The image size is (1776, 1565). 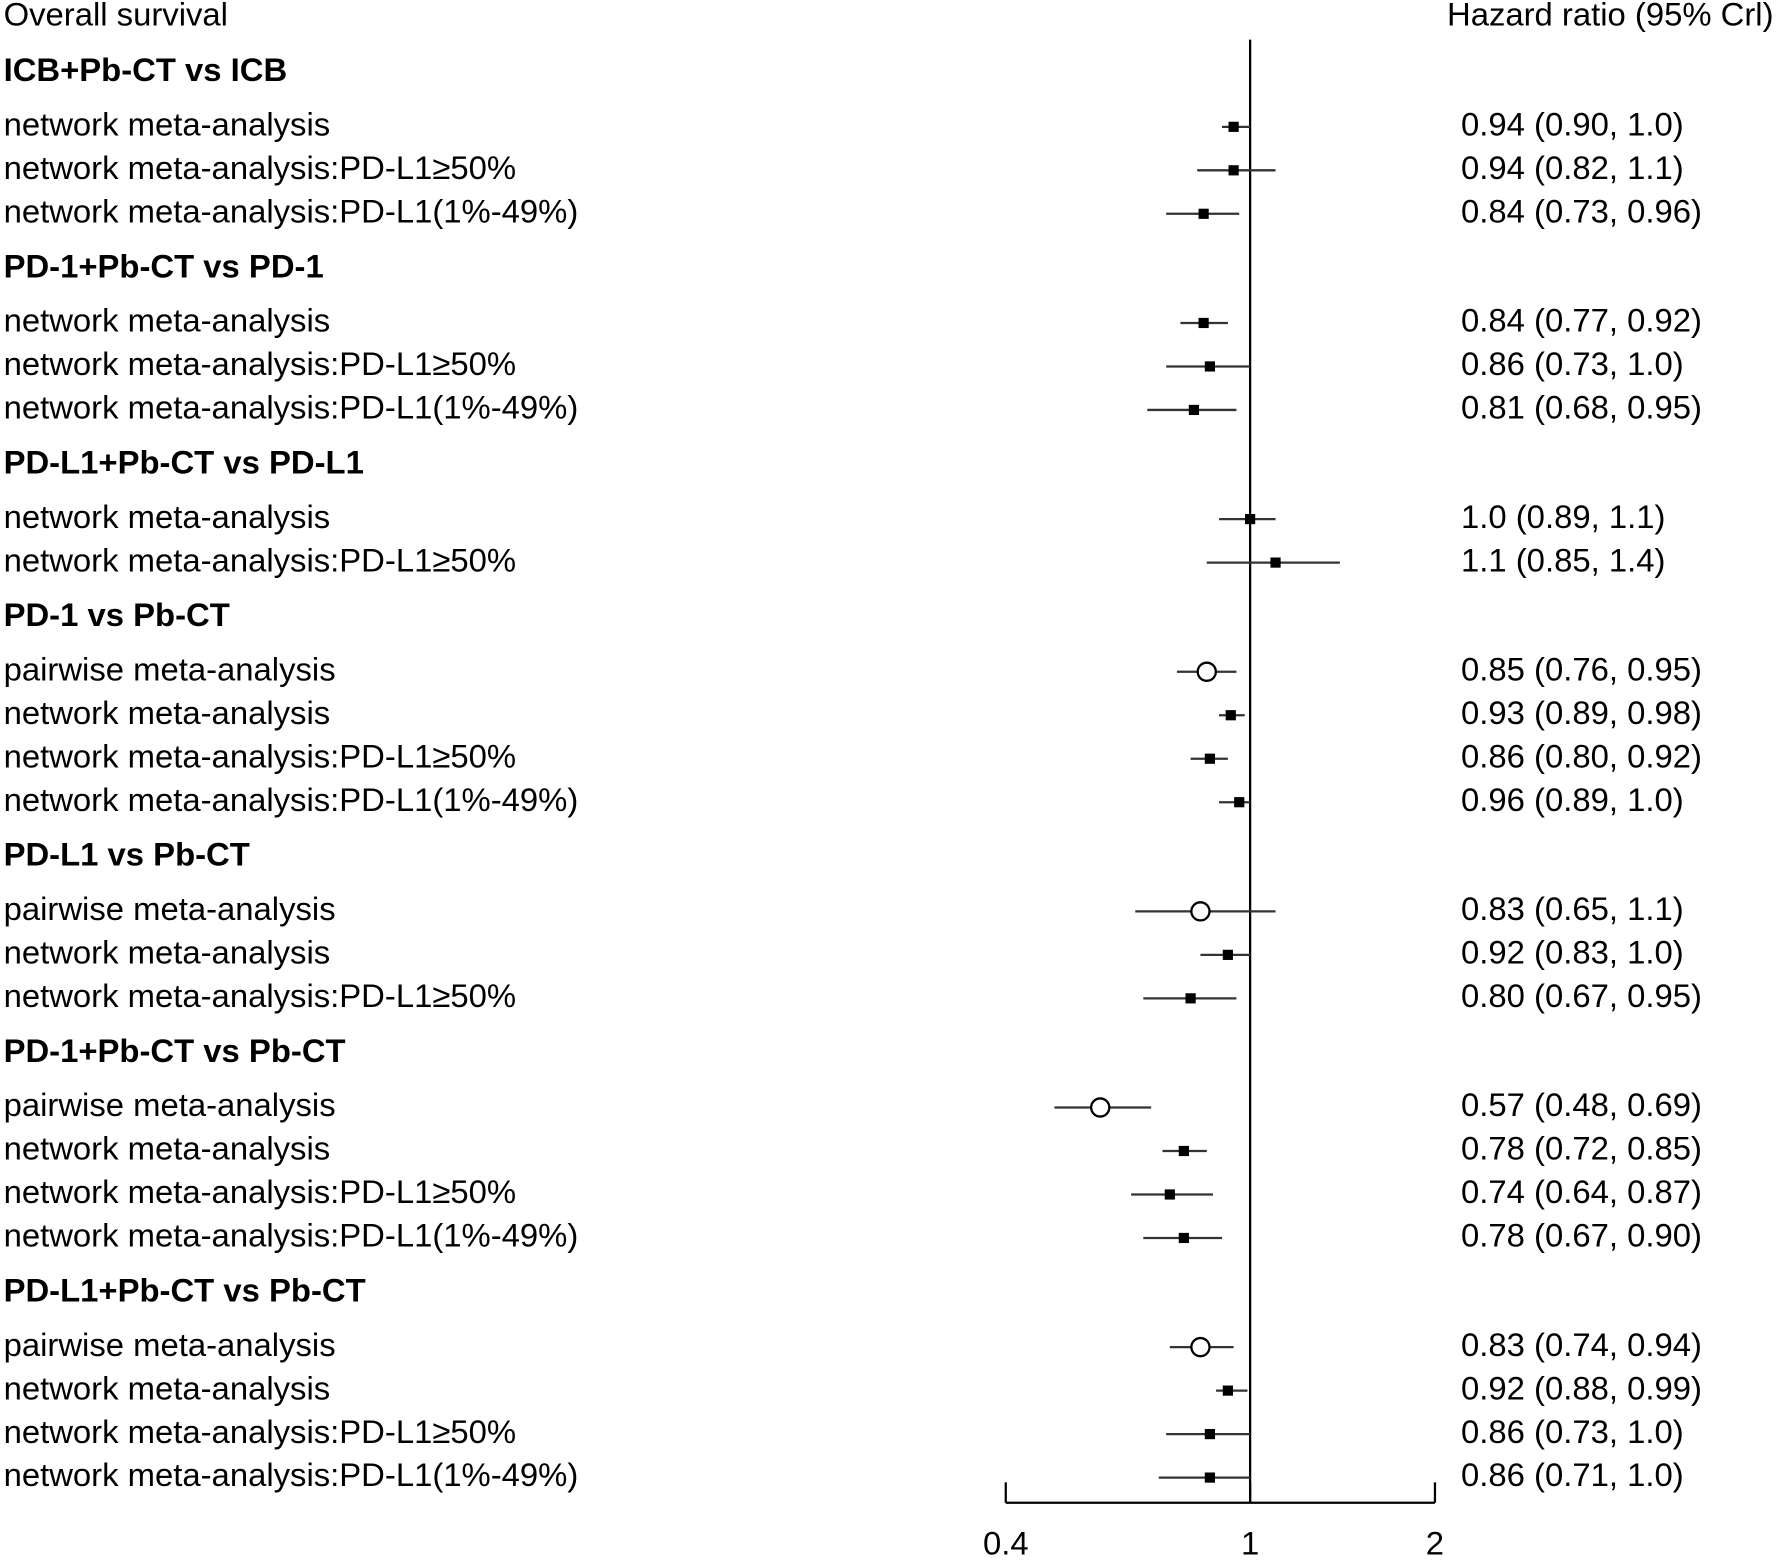 I want to click on value-label: 1.0 (0.89, 1.1), so click(x=1563, y=516).